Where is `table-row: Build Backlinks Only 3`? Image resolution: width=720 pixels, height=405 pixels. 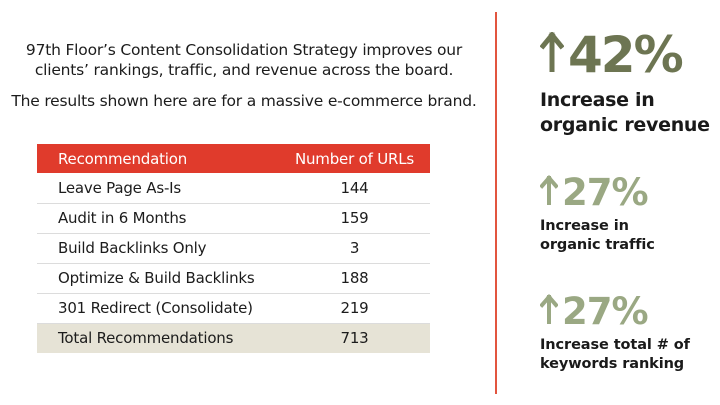
table-row: Build Backlinks Only 3 is located at coordinates (233, 248).